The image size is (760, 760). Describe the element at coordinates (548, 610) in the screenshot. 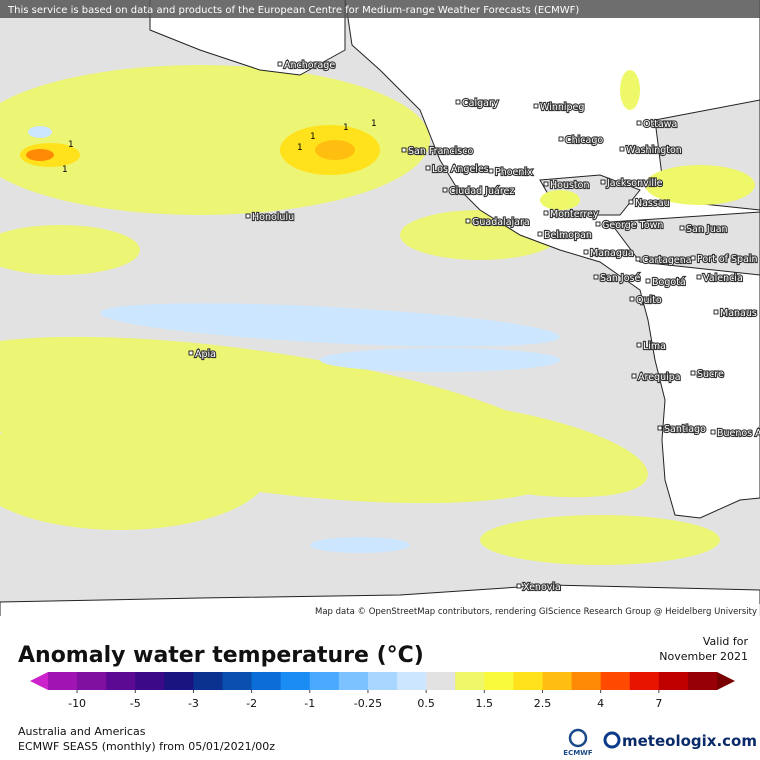

I see `attribution-bg` at that location.